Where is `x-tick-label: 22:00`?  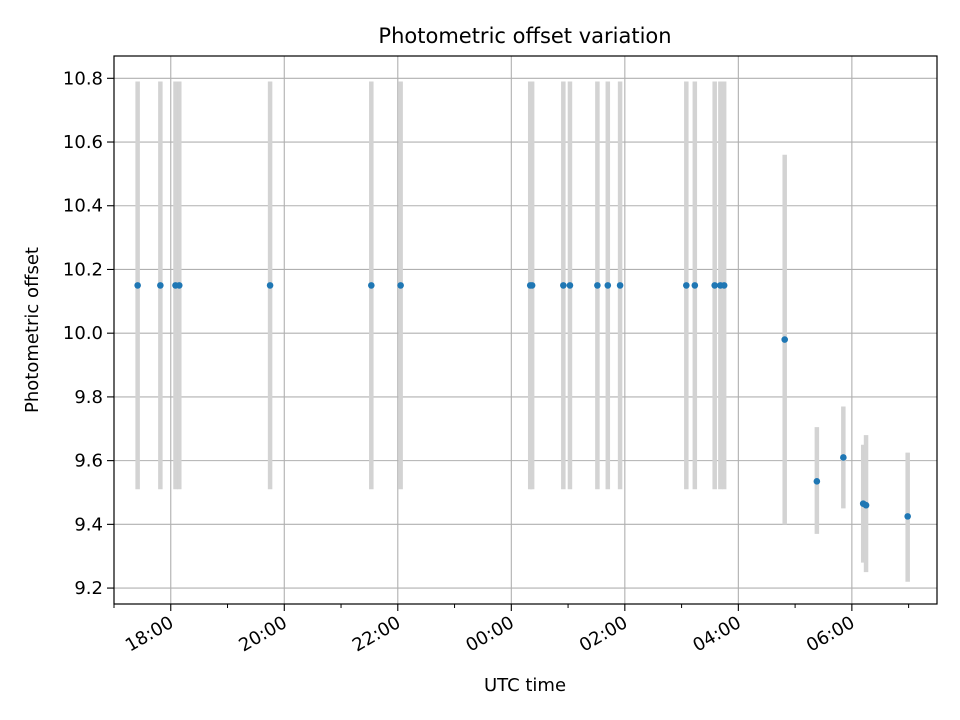
x-tick-label: 22:00 is located at coordinates (376, 634).